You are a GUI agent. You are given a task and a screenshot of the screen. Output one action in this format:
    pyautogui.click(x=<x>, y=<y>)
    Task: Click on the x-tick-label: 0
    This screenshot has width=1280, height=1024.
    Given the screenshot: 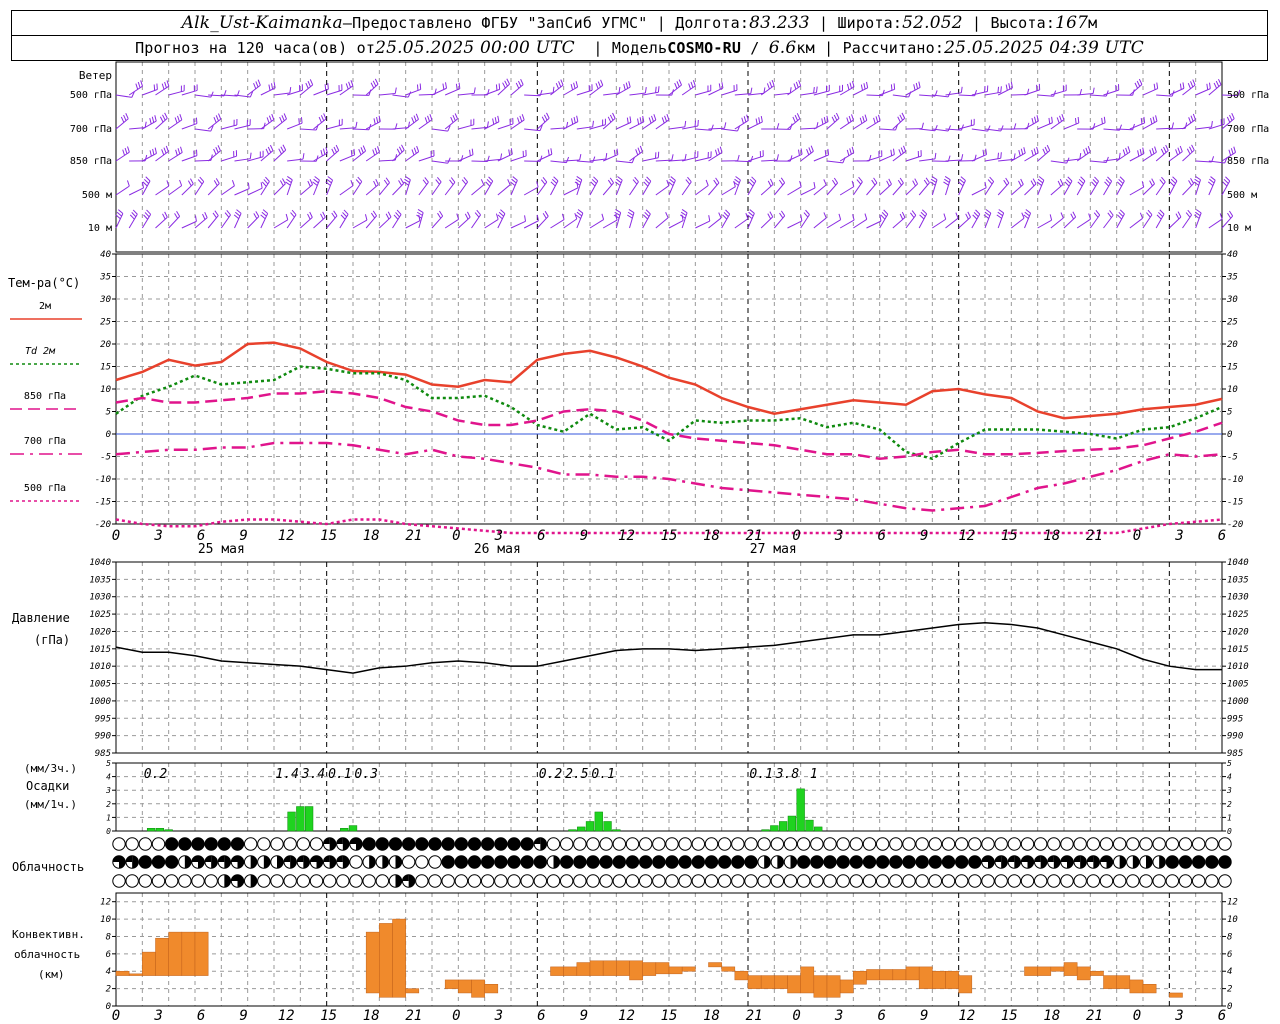 What is the action you would take?
    pyautogui.click(x=456, y=536)
    